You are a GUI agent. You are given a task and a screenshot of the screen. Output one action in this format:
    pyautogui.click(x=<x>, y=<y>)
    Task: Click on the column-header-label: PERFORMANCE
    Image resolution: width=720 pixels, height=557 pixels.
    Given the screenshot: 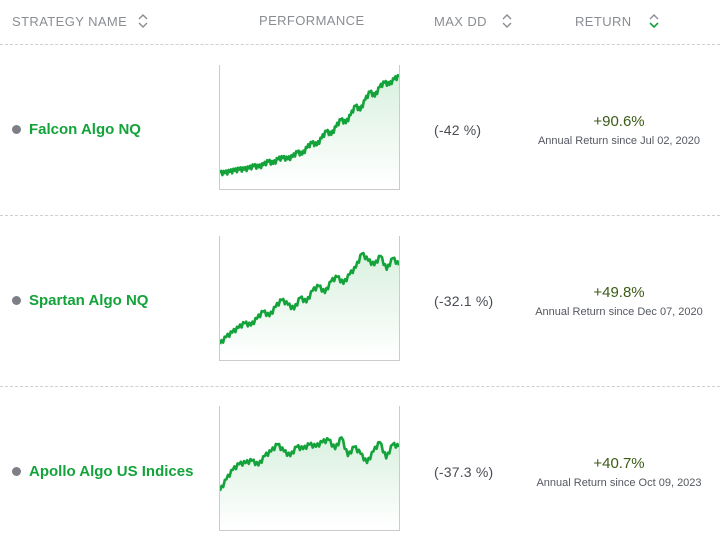 What is the action you would take?
    pyautogui.click(x=312, y=20)
    